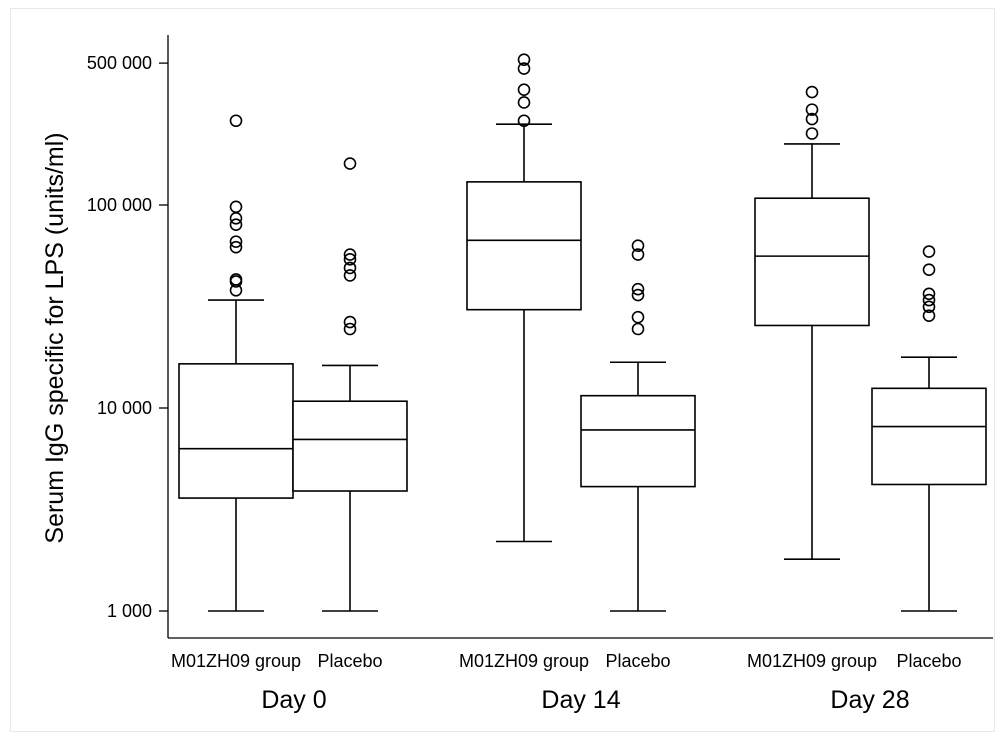 The width and height of the screenshot is (1007, 737). What do you see at coordinates (129, 611) in the screenshot?
I see `y-tick-label: 1 000` at bounding box center [129, 611].